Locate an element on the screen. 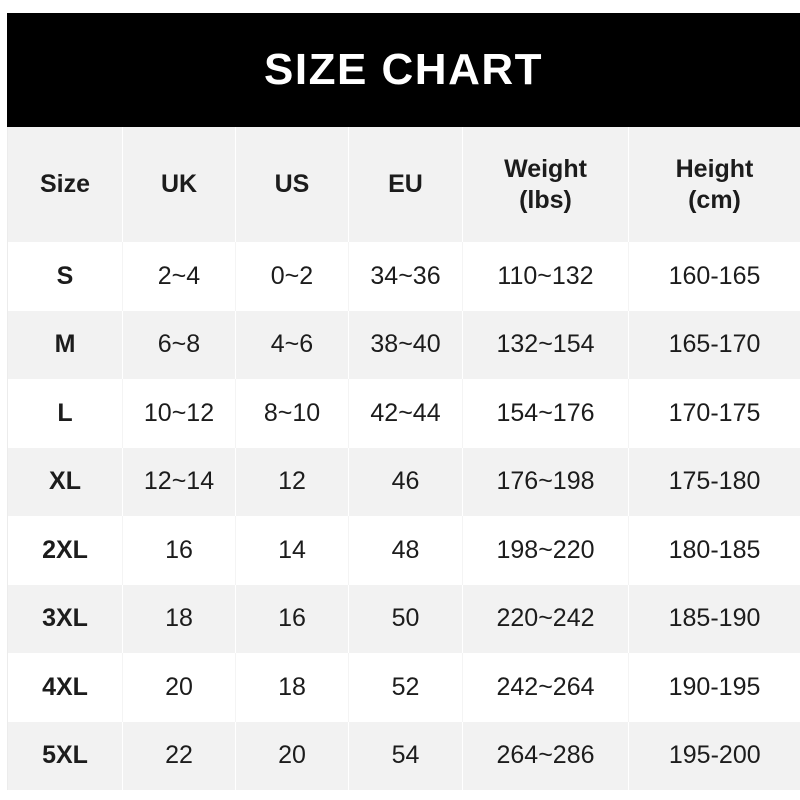  cell-eu: 34~36 is located at coordinates (405, 276).